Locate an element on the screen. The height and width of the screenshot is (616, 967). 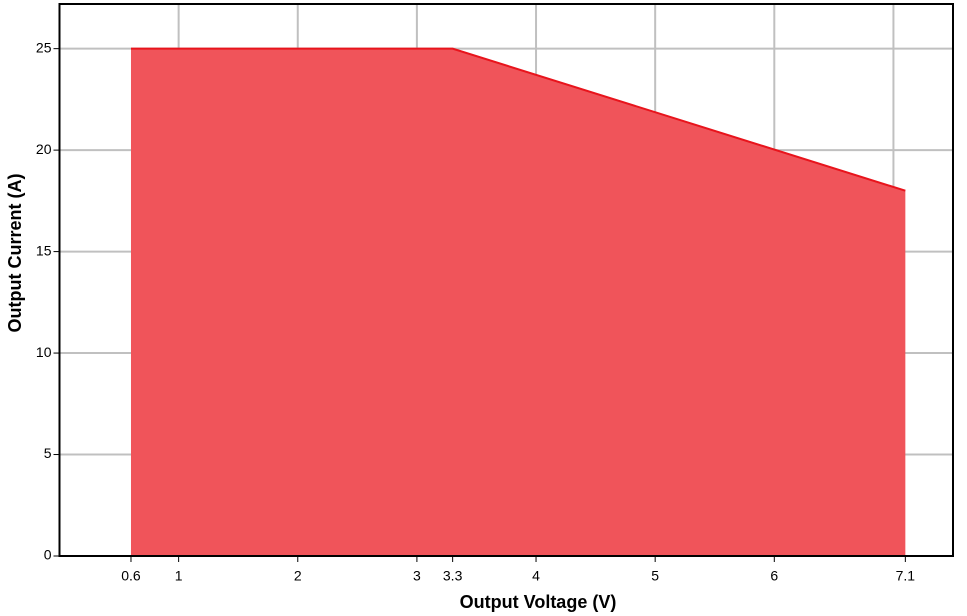
x-tick-label: 3.3 is located at coordinates (453, 576).